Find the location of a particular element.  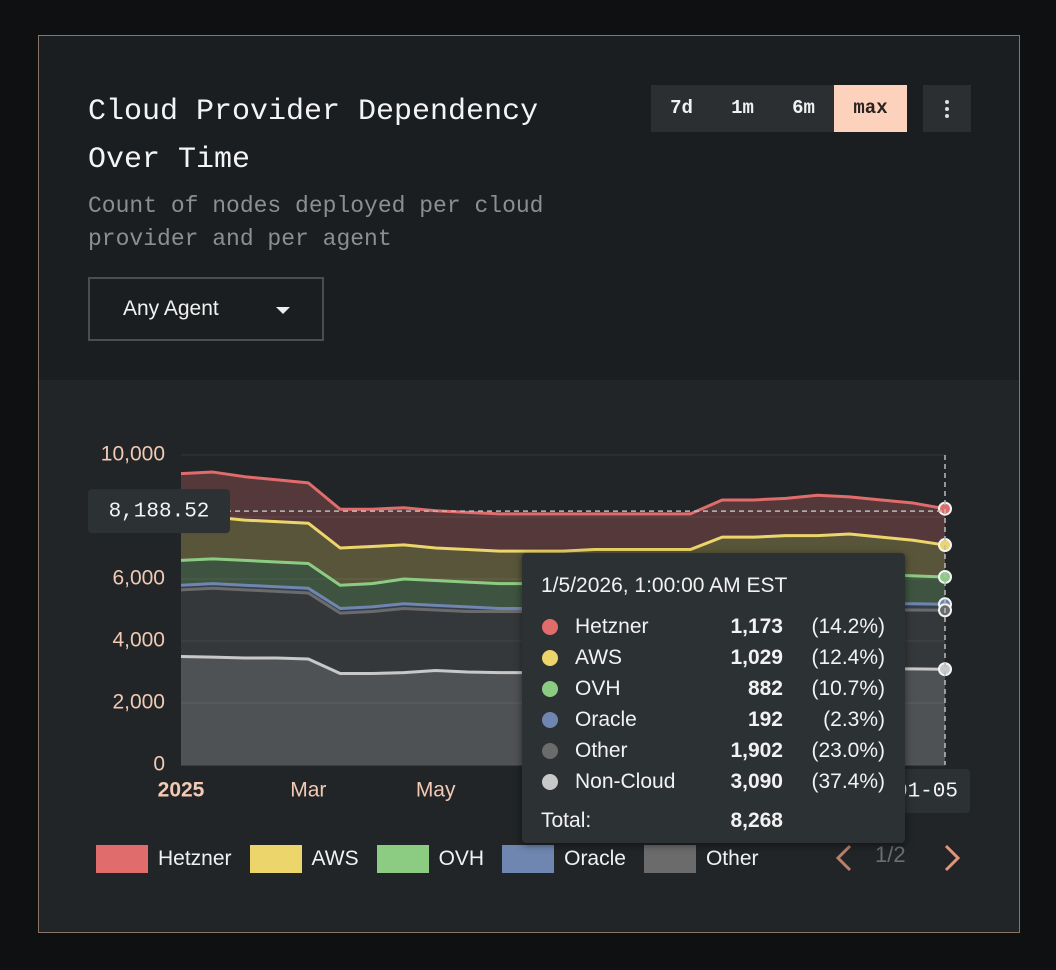

legend: Hetzner AWS OVH Oracle Other is located at coordinates (410, 859).